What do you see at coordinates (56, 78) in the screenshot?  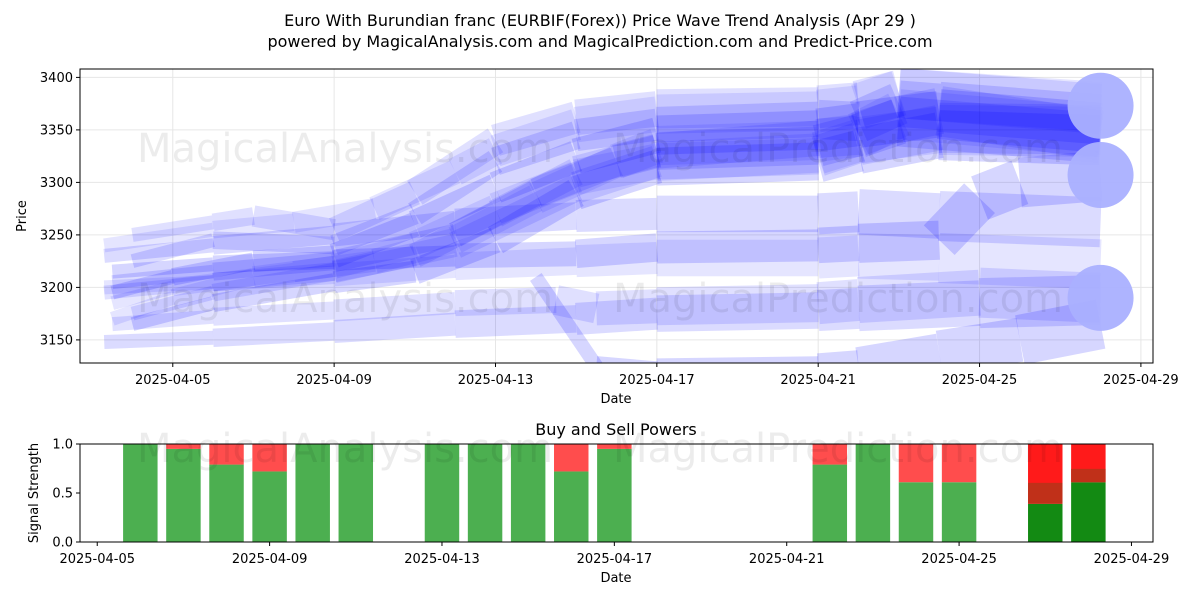 I see `price-y-tick-label: 3400` at bounding box center [56, 78].